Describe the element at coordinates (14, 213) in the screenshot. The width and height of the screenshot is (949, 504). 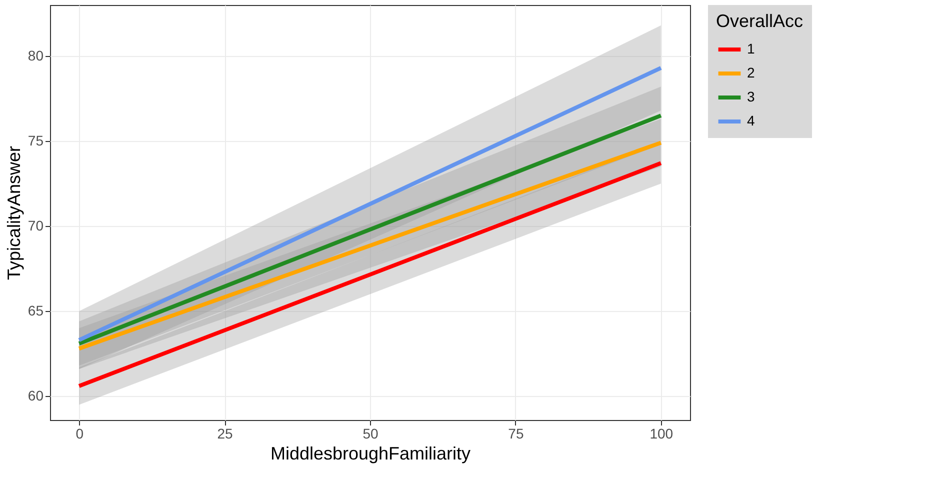
I see `y-axis-title: TypicalityAnswer` at that location.